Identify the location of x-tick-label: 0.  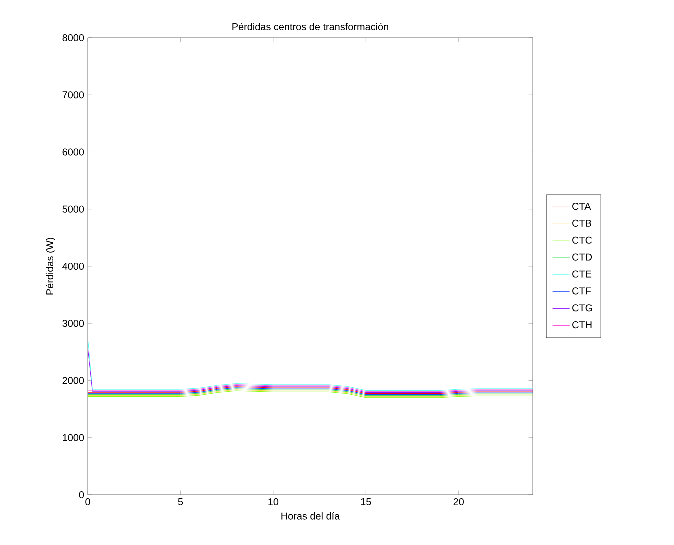
(88, 502).